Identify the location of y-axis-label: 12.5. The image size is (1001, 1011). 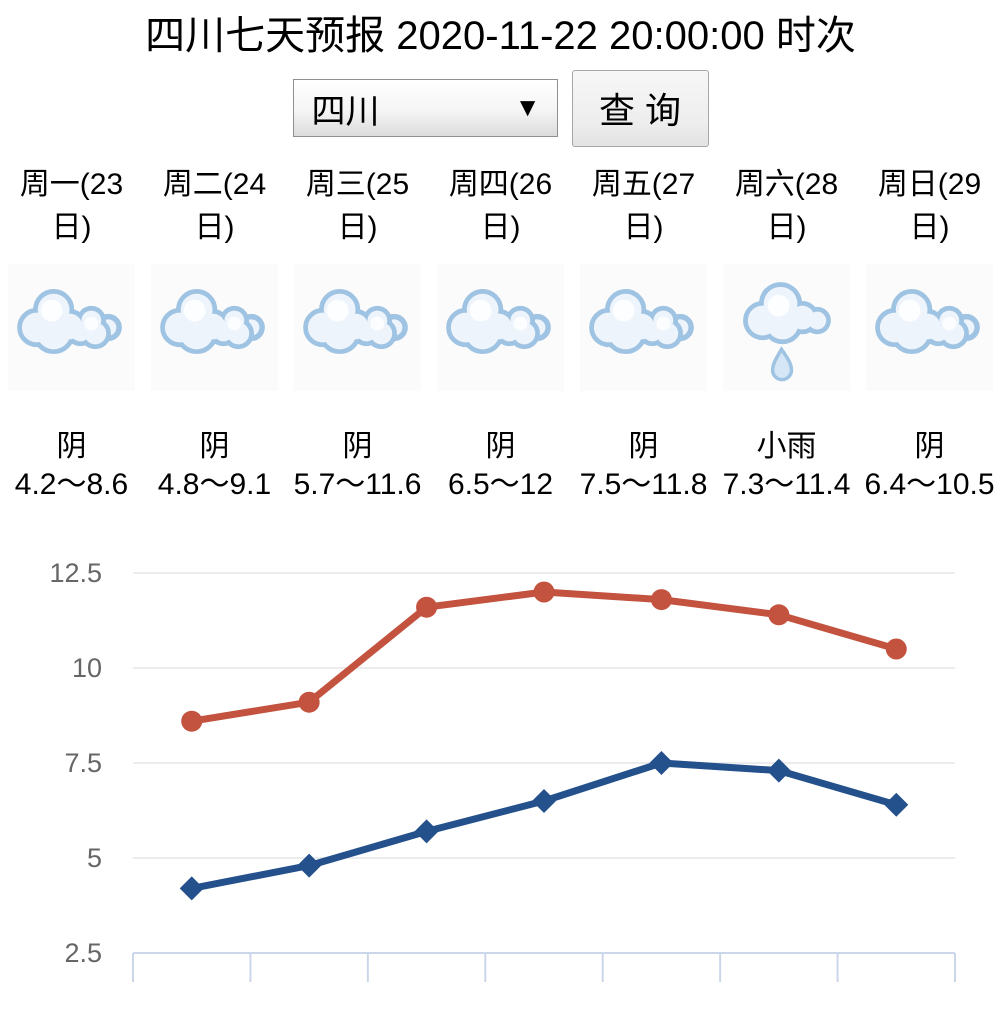
(75, 573).